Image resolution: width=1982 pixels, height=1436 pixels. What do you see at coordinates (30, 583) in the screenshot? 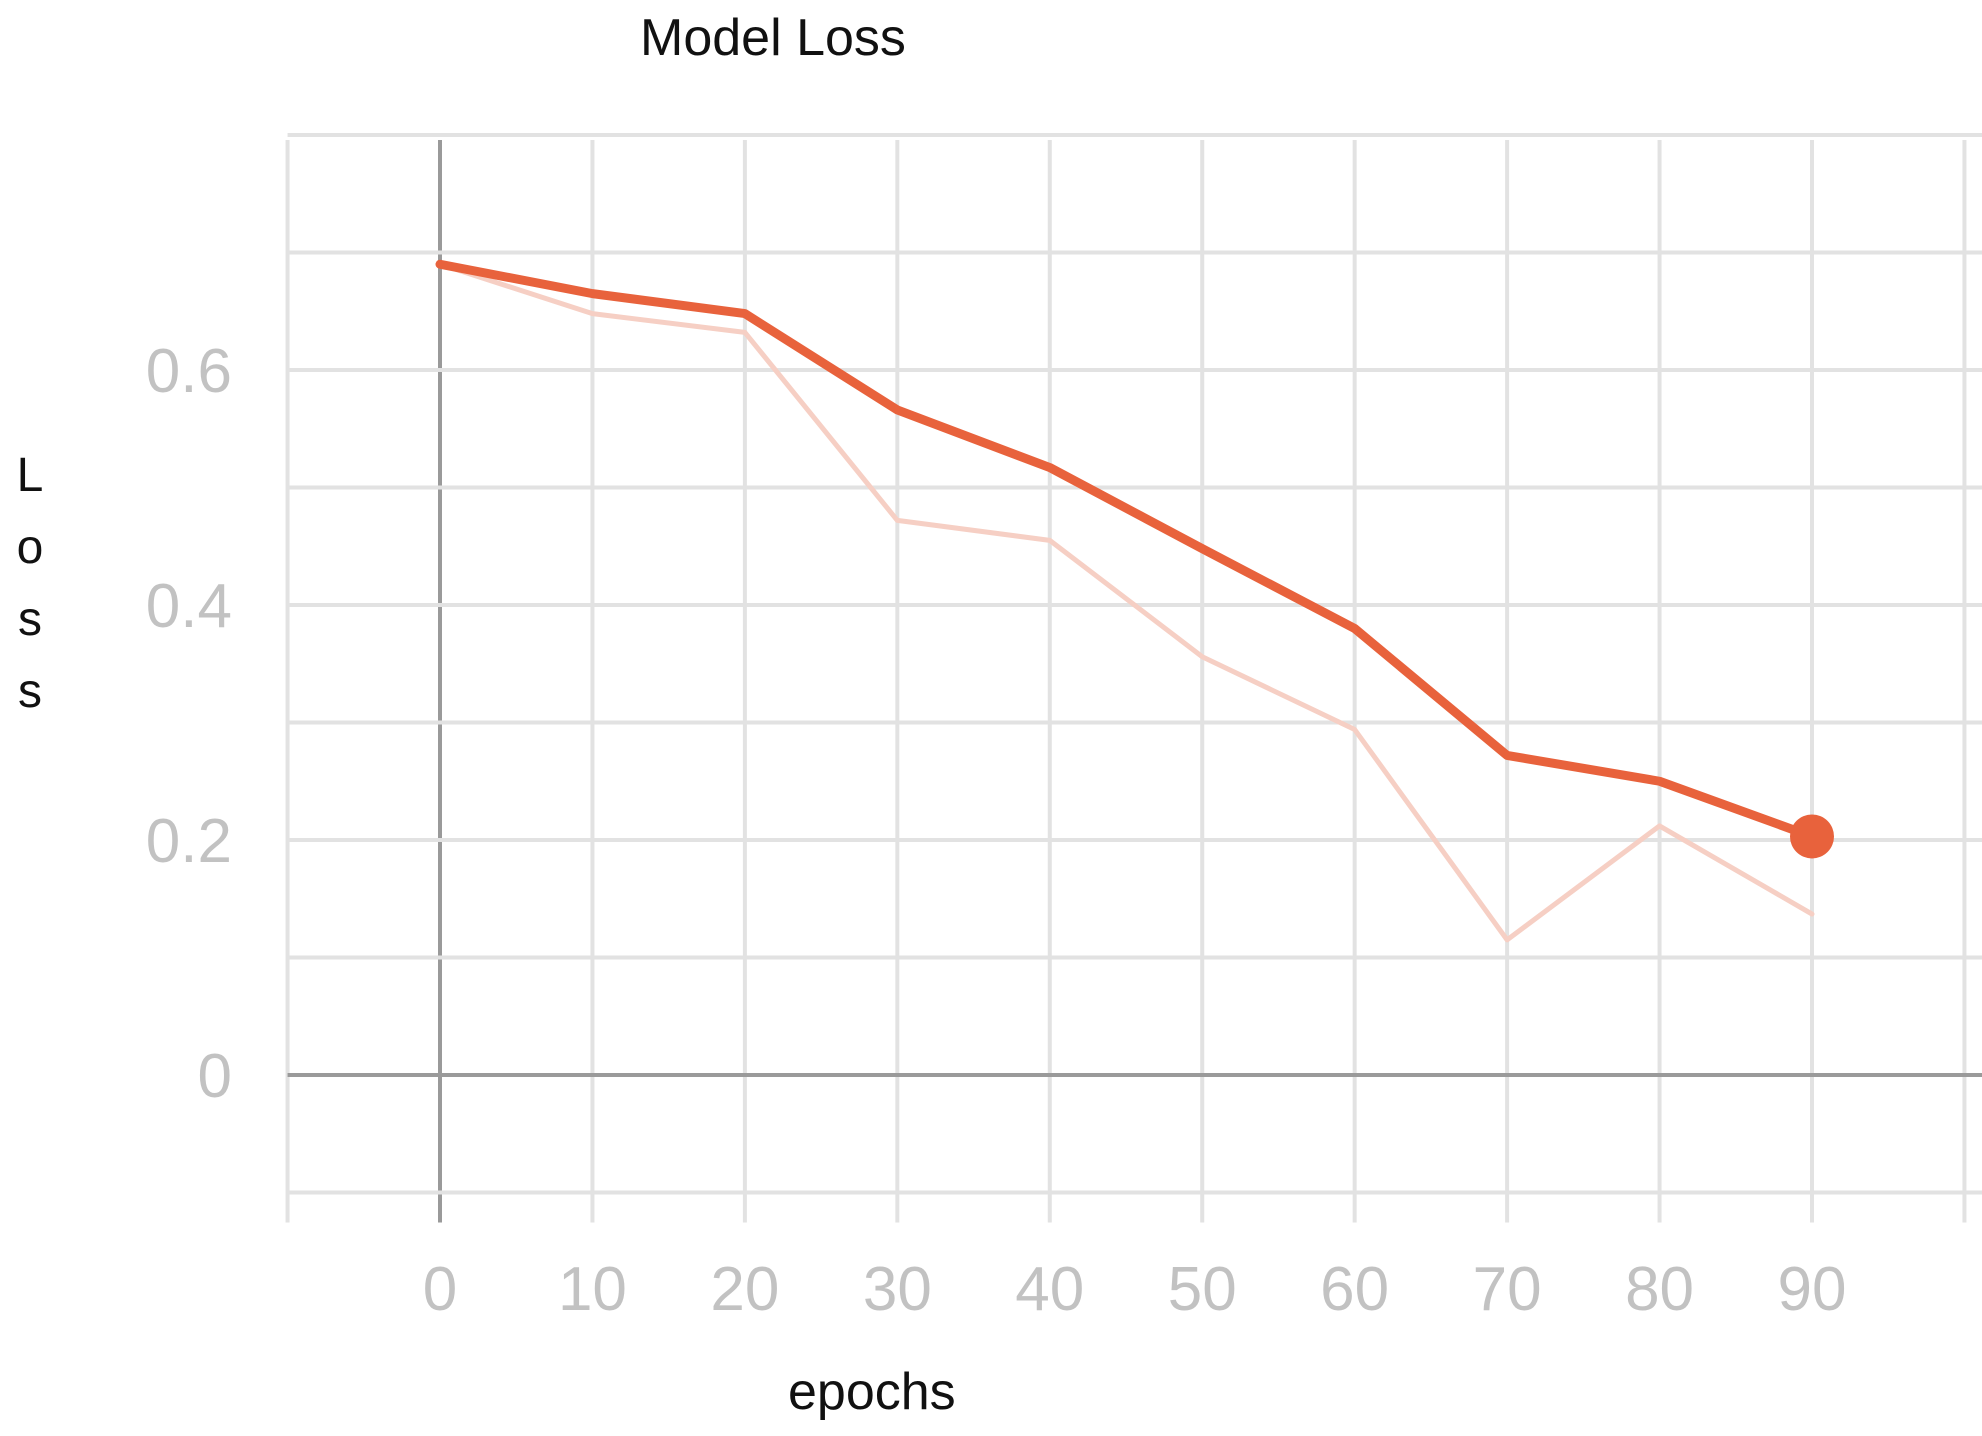
I see `y-axis-label: Loss` at bounding box center [30, 583].